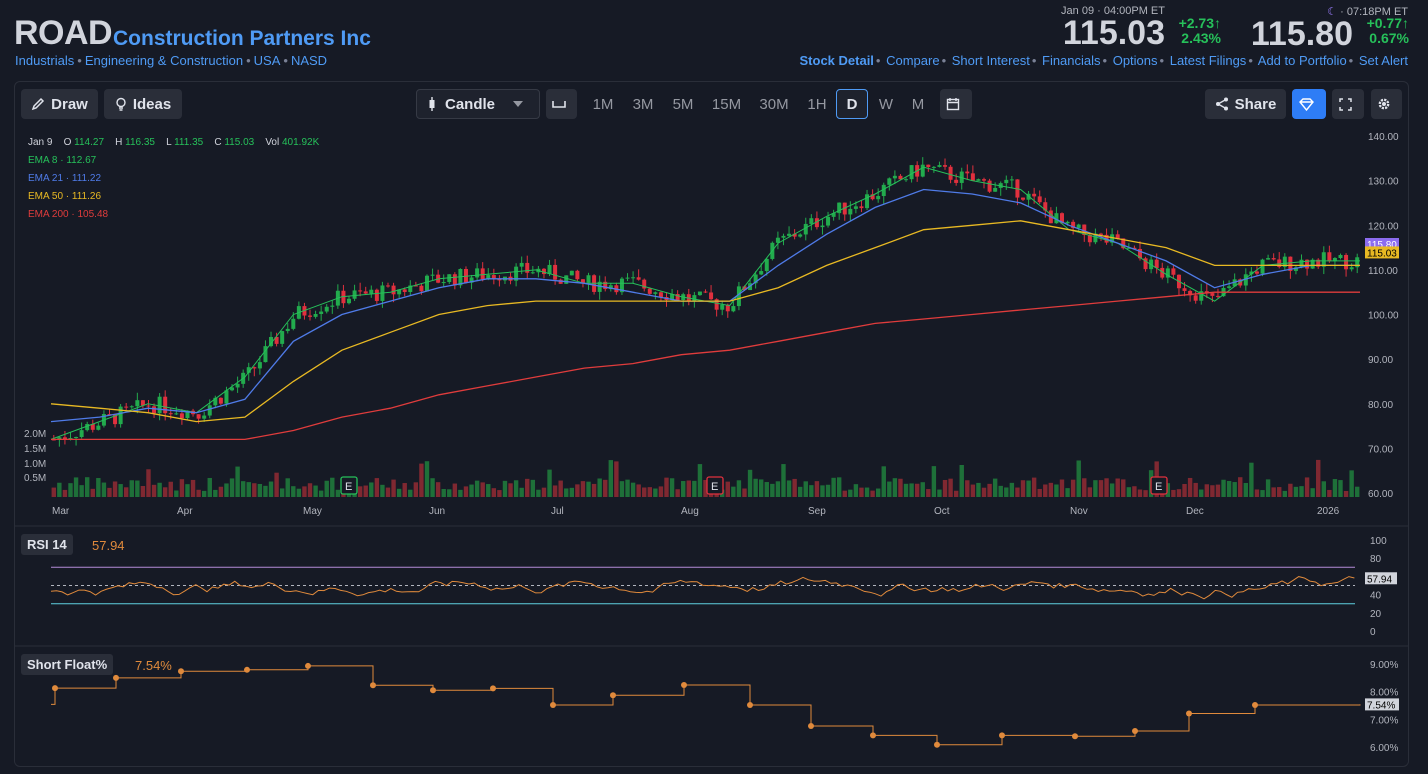 The image size is (1428, 774). Describe the element at coordinates (774, 104) in the screenshot. I see `tf-30m: 30M` at that location.